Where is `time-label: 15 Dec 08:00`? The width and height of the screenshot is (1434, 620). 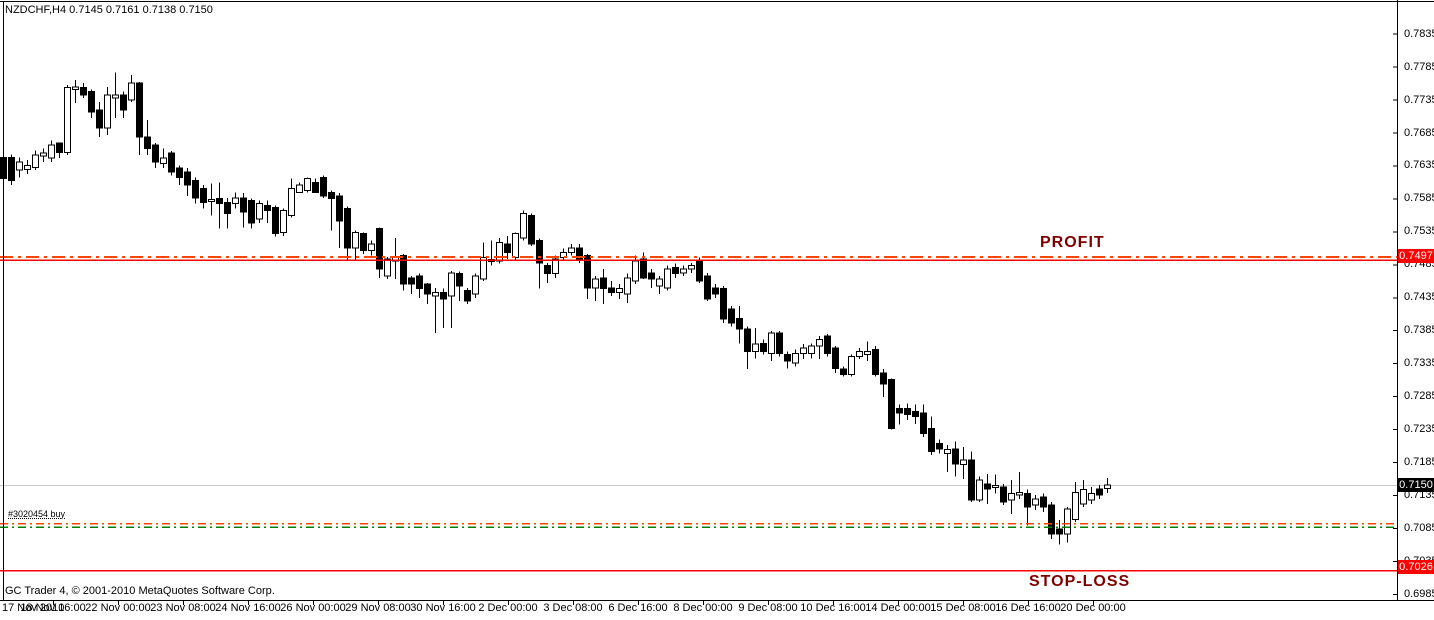
time-label: 15 Dec 08:00 is located at coordinates (963, 608).